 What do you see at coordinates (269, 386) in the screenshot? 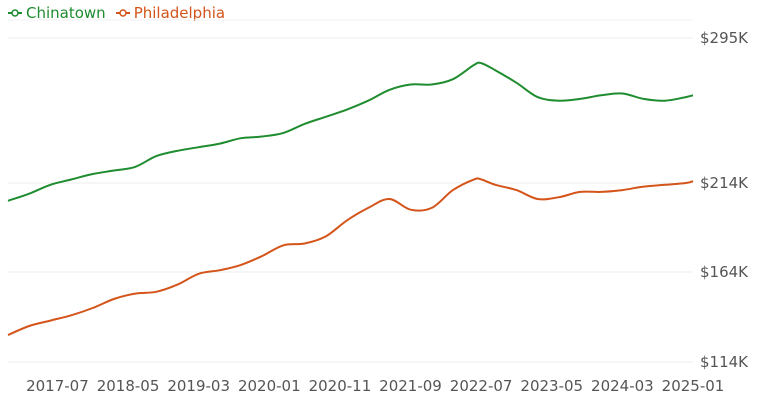
I see `x-tick-label-3: 2020-01` at bounding box center [269, 386].